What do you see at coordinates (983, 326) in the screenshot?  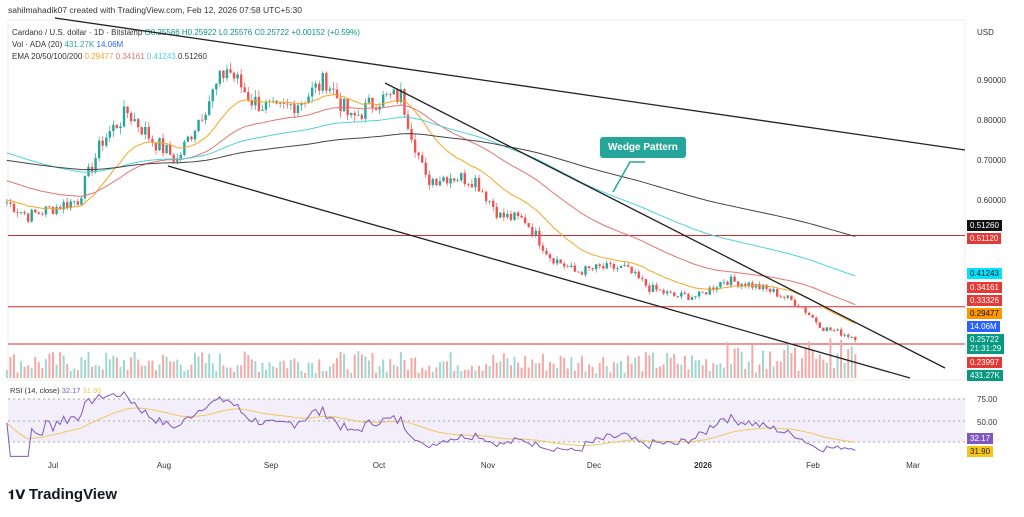 I see `price-badge: 14.06M` at bounding box center [983, 326].